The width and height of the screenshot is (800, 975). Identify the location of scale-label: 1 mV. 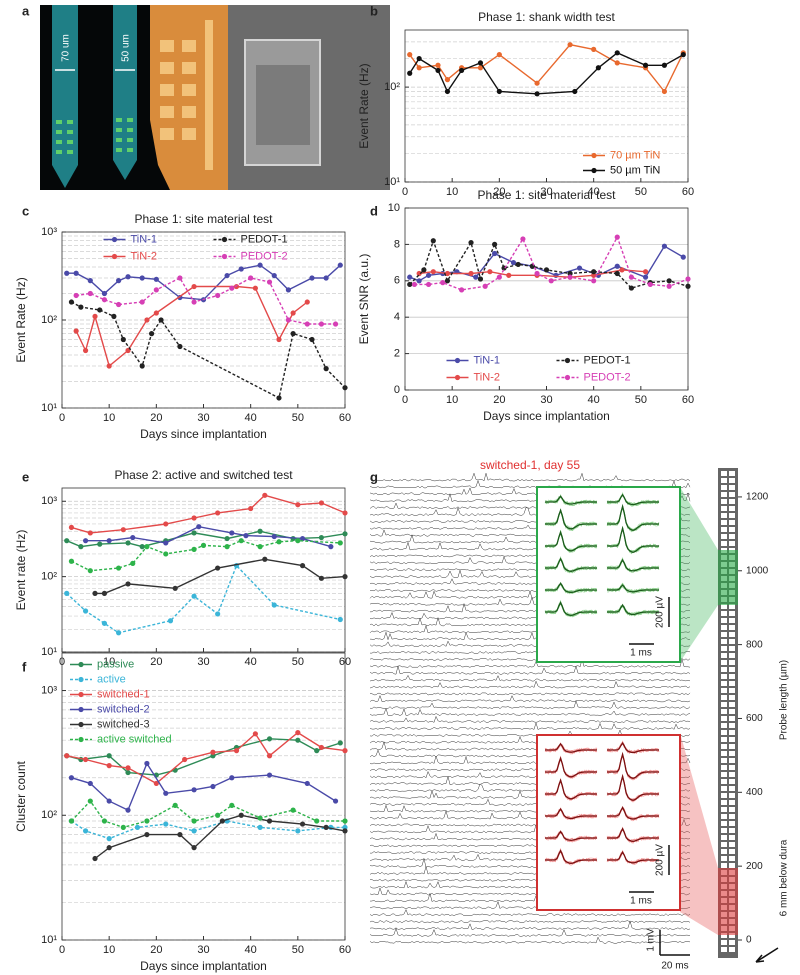
(651, 940).